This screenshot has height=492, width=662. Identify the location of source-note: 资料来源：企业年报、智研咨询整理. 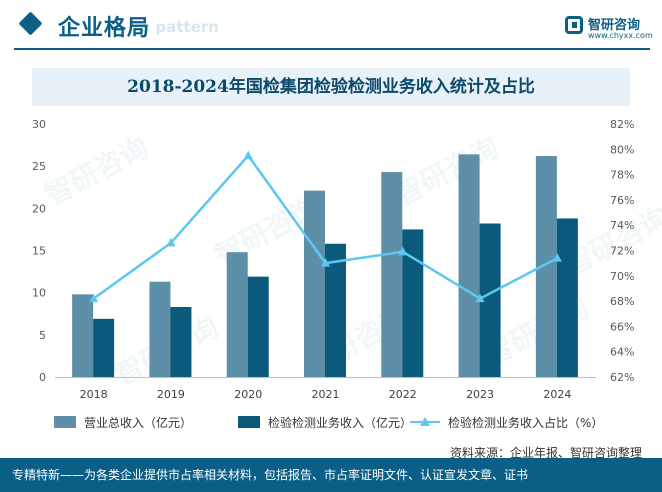
(545, 453).